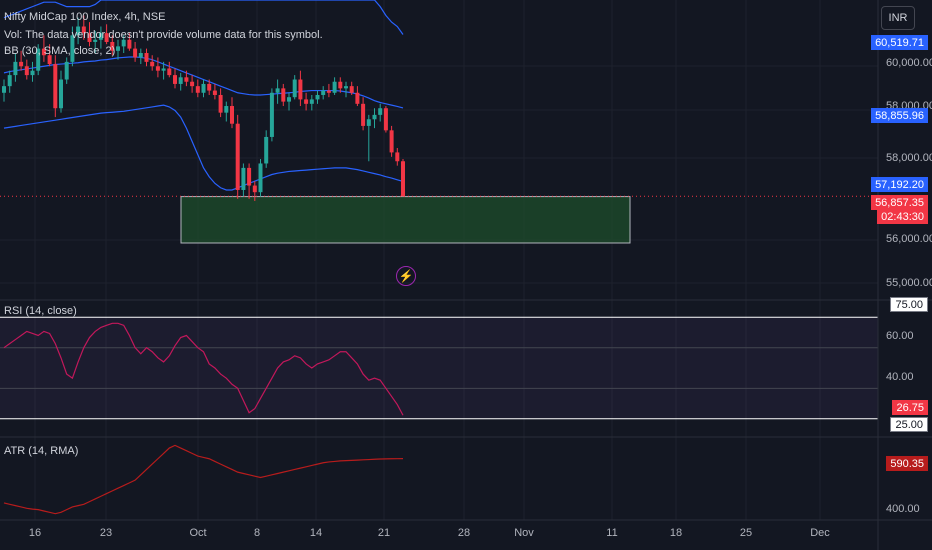 The image size is (932, 550). What do you see at coordinates (909, 304) in the screenshot?
I see `rsi-upper-band-label: 75.00` at bounding box center [909, 304].